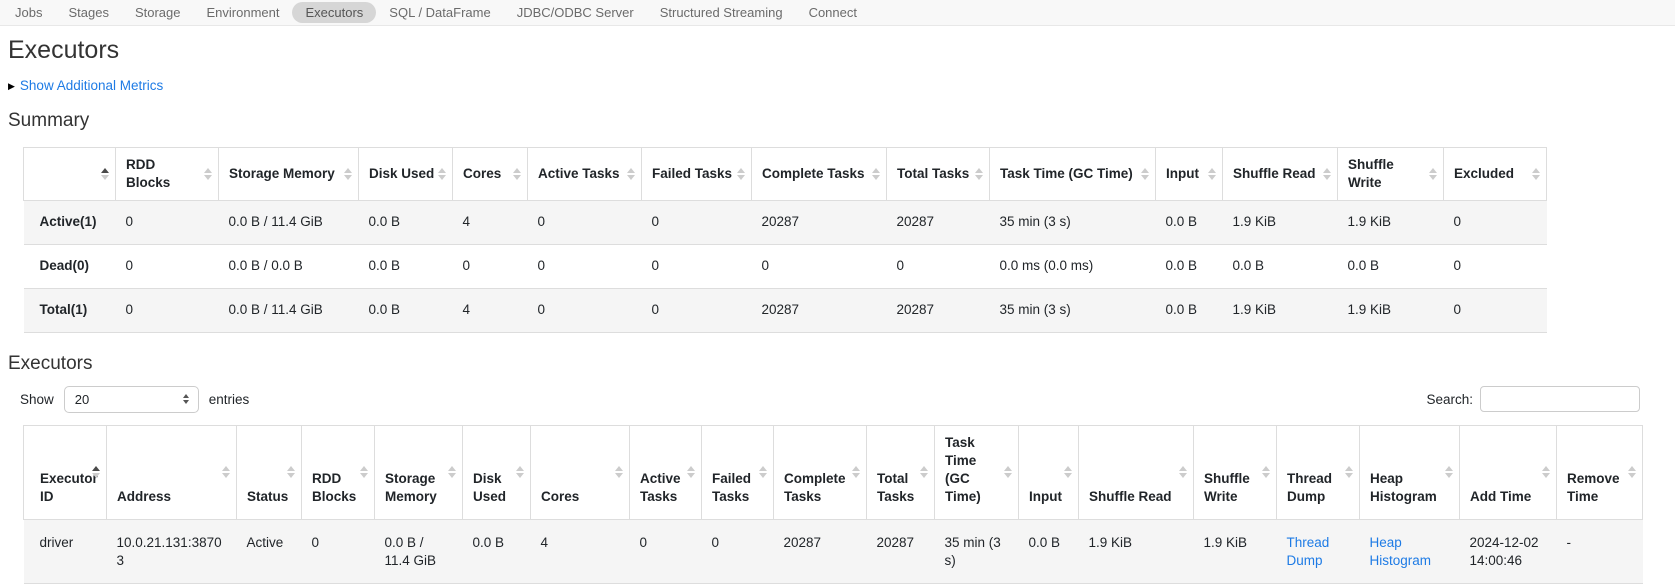  What do you see at coordinates (29, 12) in the screenshot?
I see `nav-tab-jobs: Jobs` at bounding box center [29, 12].